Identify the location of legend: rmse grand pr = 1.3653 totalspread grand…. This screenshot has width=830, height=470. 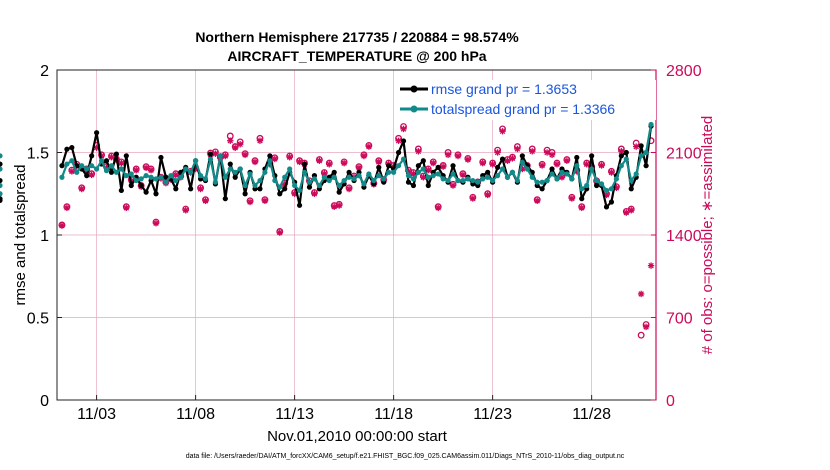
(526, 100).